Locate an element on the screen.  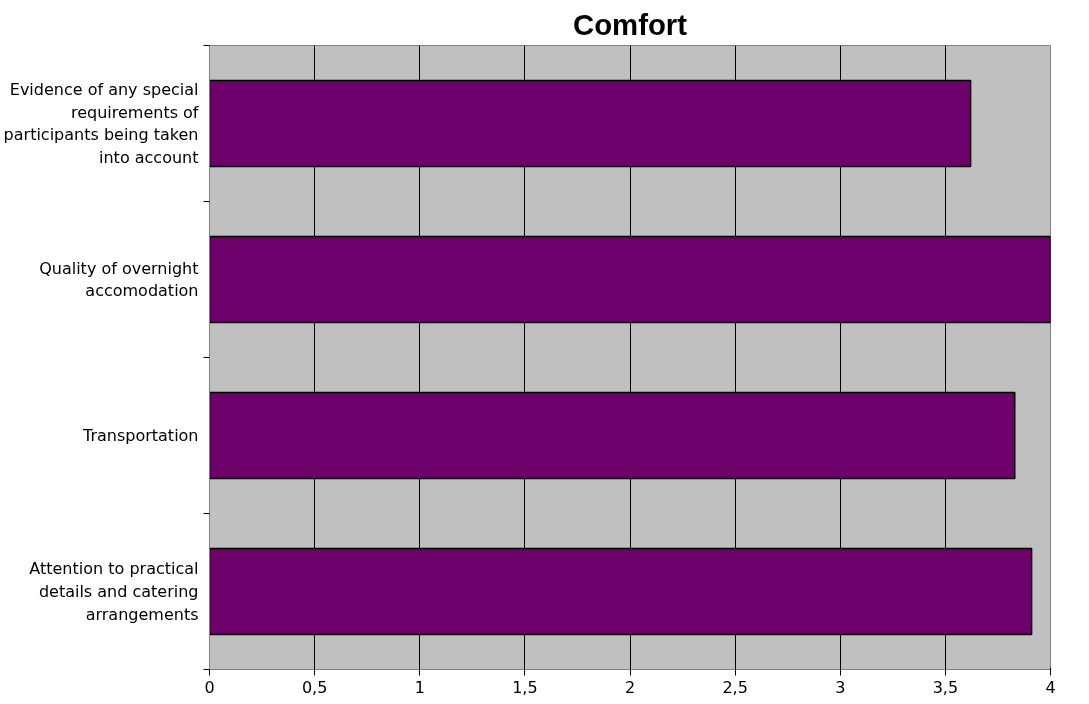
y-tick-label: Quality of overnight accomodation is located at coordinates (119, 279).